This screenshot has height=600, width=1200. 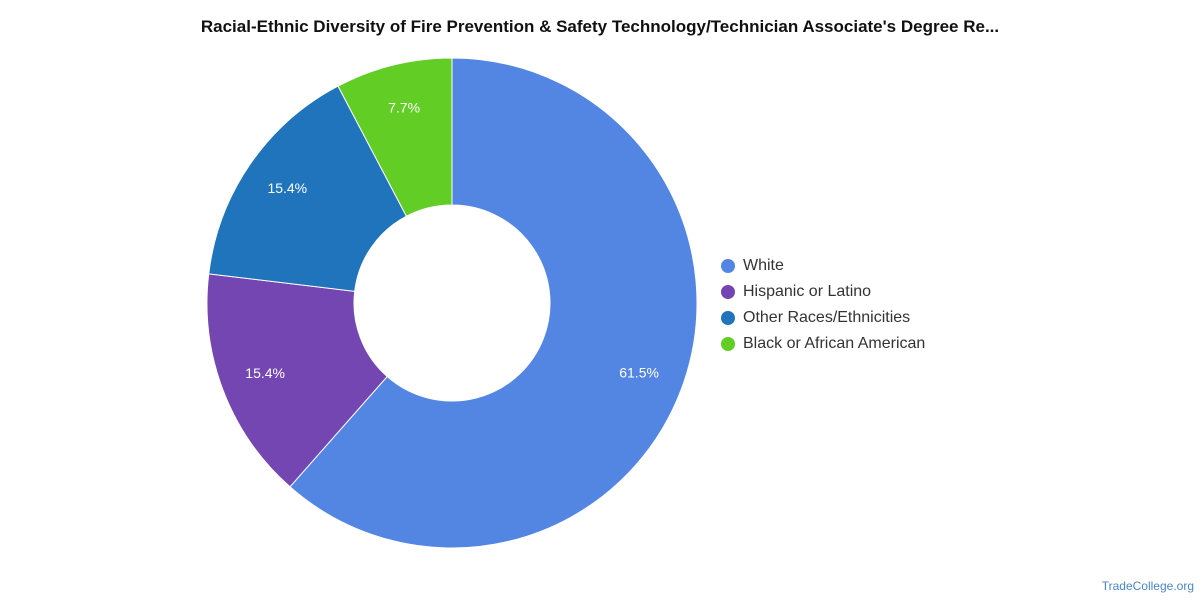 What do you see at coordinates (265, 373) in the screenshot?
I see `data-label-hispanic-or-latino: 15.4%` at bounding box center [265, 373].